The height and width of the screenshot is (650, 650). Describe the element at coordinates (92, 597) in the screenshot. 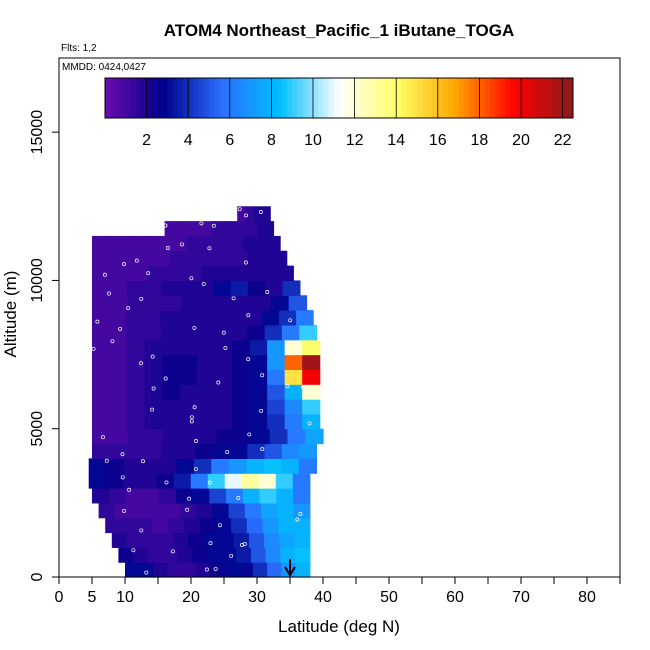

I see `x-tick-label: 5` at that location.